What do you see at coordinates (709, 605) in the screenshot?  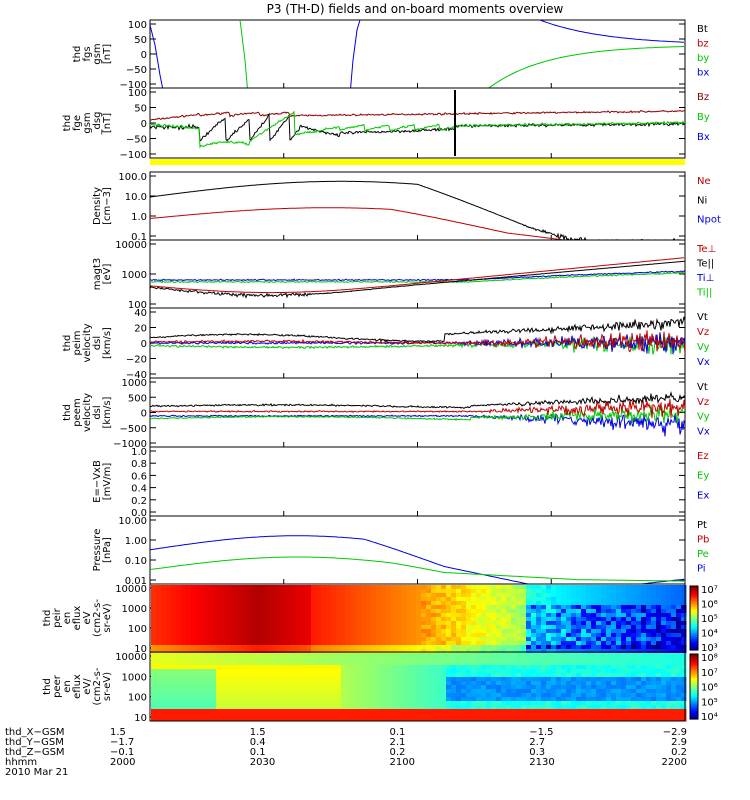 I see `colorbar-label-1: 10⁶` at bounding box center [709, 605].